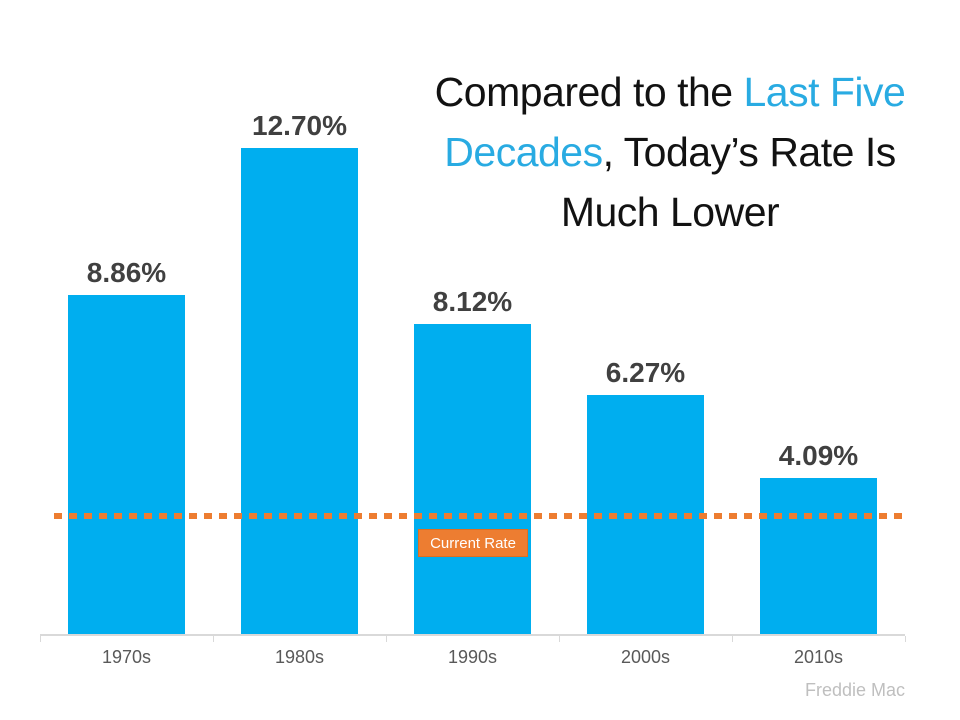  I want to click on current-rate-line, so click(479, 516).